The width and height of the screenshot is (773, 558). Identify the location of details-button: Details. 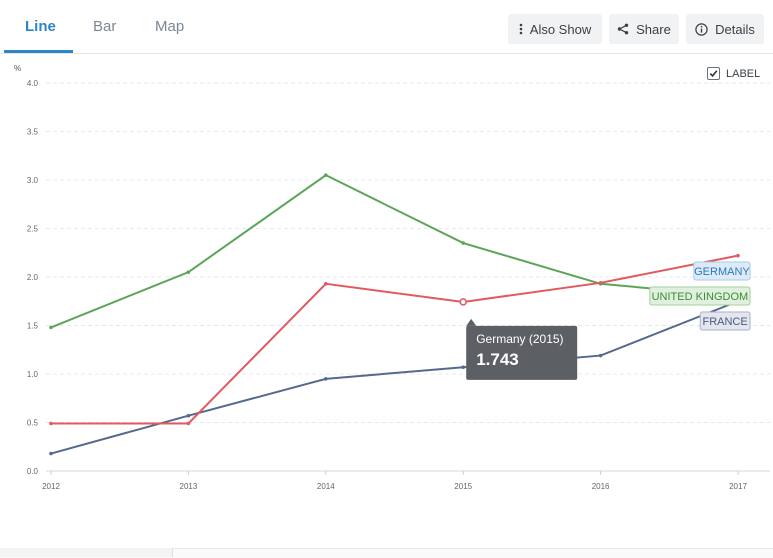
(725, 29).